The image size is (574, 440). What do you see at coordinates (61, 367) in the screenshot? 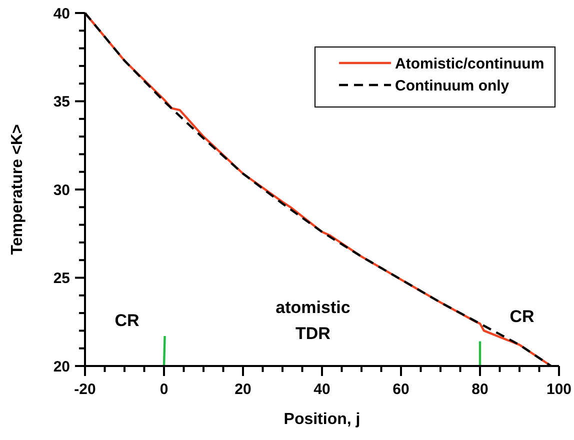
I see `y-tick-label: 20` at bounding box center [61, 367].